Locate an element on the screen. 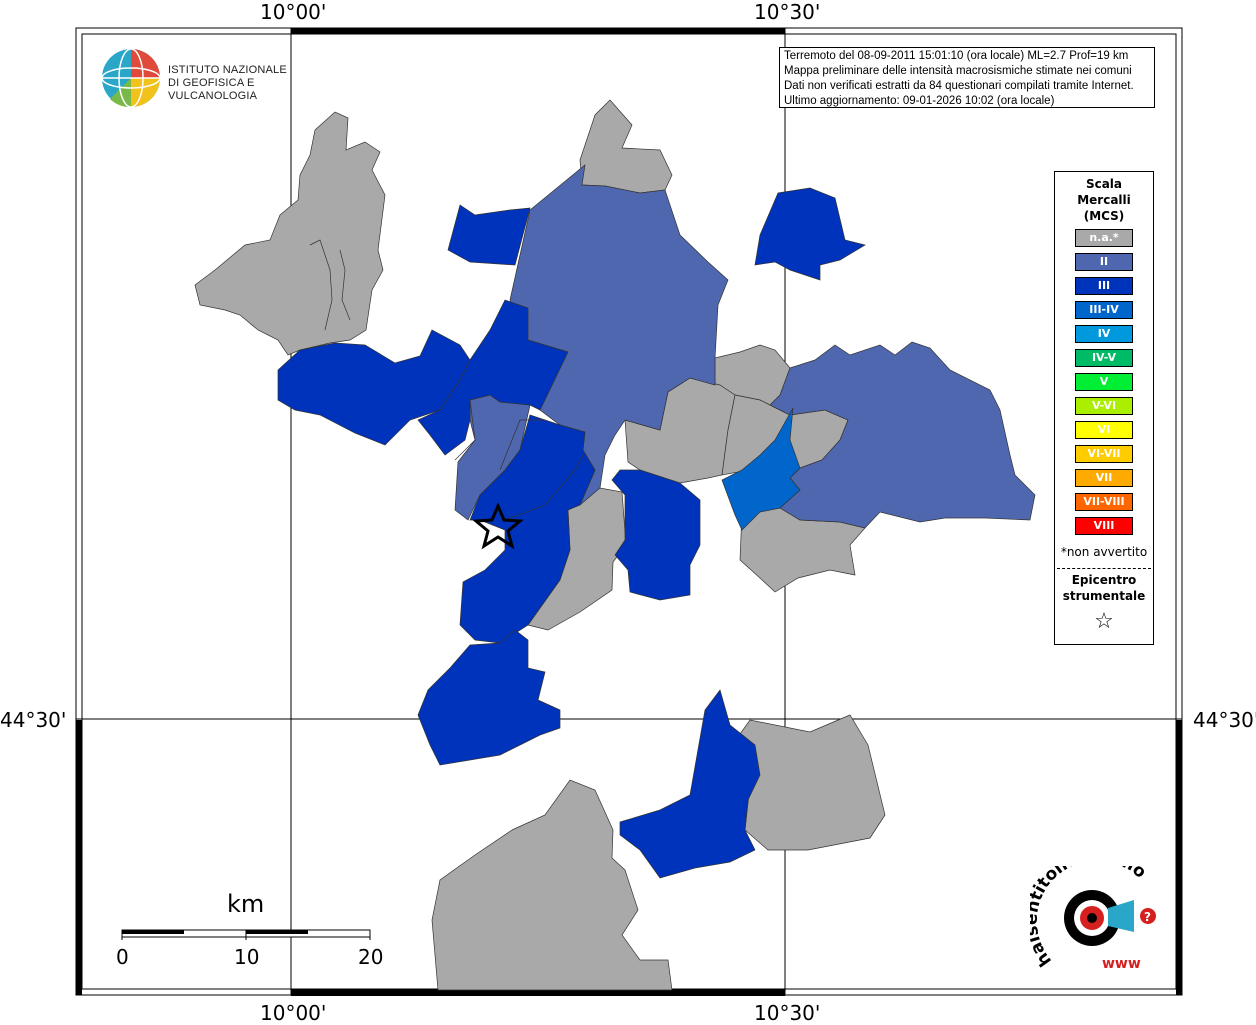 Image resolution: width=1256 pixels, height=1025 pixels. frame-border-right is located at coordinates (1179, 857).